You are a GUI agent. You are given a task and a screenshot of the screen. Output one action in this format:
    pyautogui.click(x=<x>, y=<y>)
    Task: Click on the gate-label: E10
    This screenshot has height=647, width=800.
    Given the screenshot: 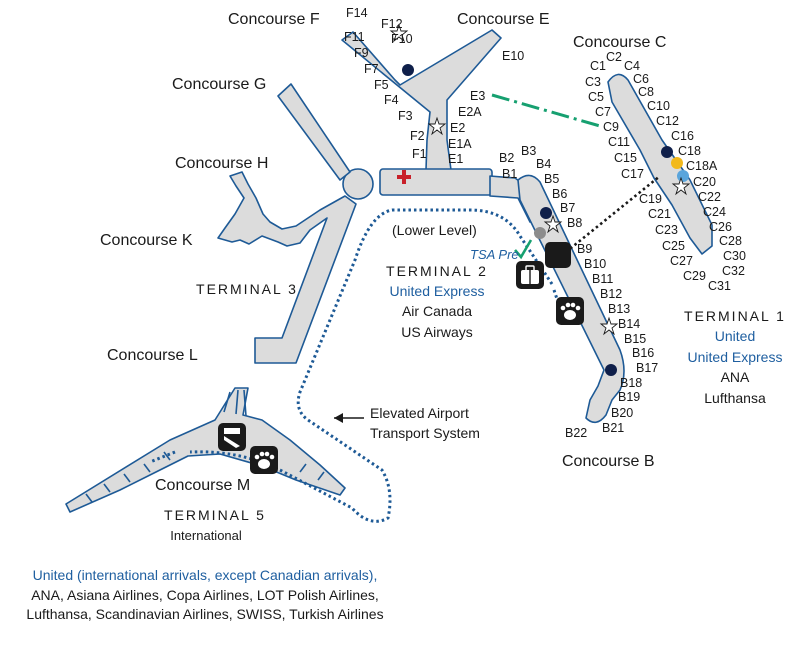 What is the action you would take?
    pyautogui.click(x=513, y=56)
    